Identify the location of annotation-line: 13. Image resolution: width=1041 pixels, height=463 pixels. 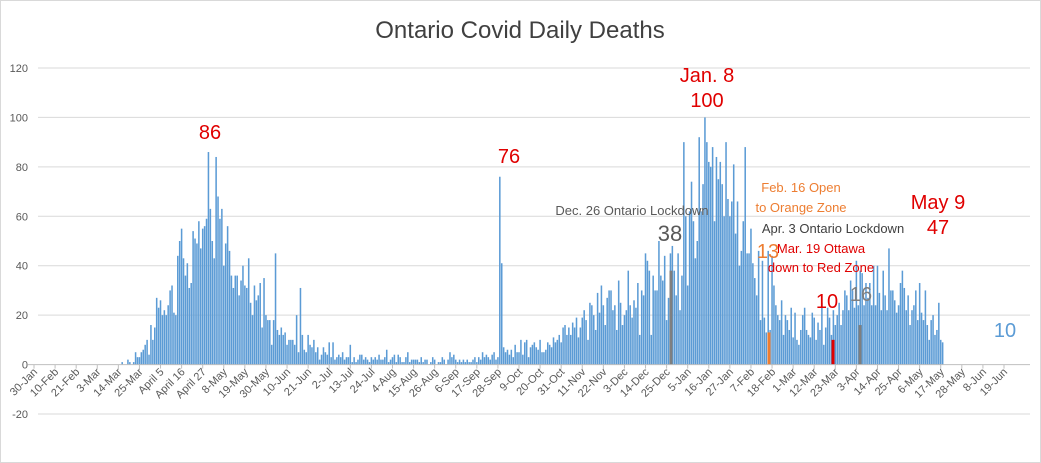
(768, 252).